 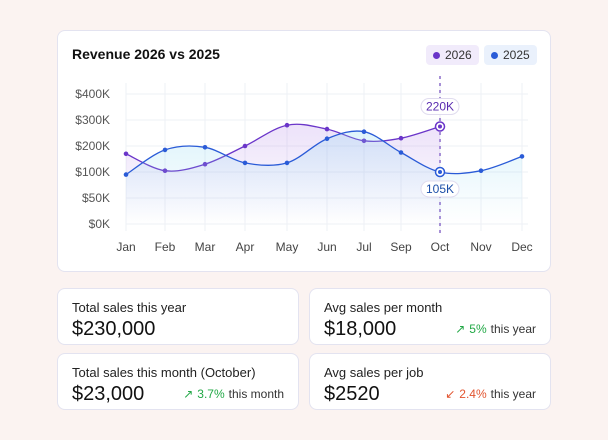 What do you see at coordinates (374, 372) in the screenshot?
I see `stat-label: Avg sales per job` at bounding box center [374, 372].